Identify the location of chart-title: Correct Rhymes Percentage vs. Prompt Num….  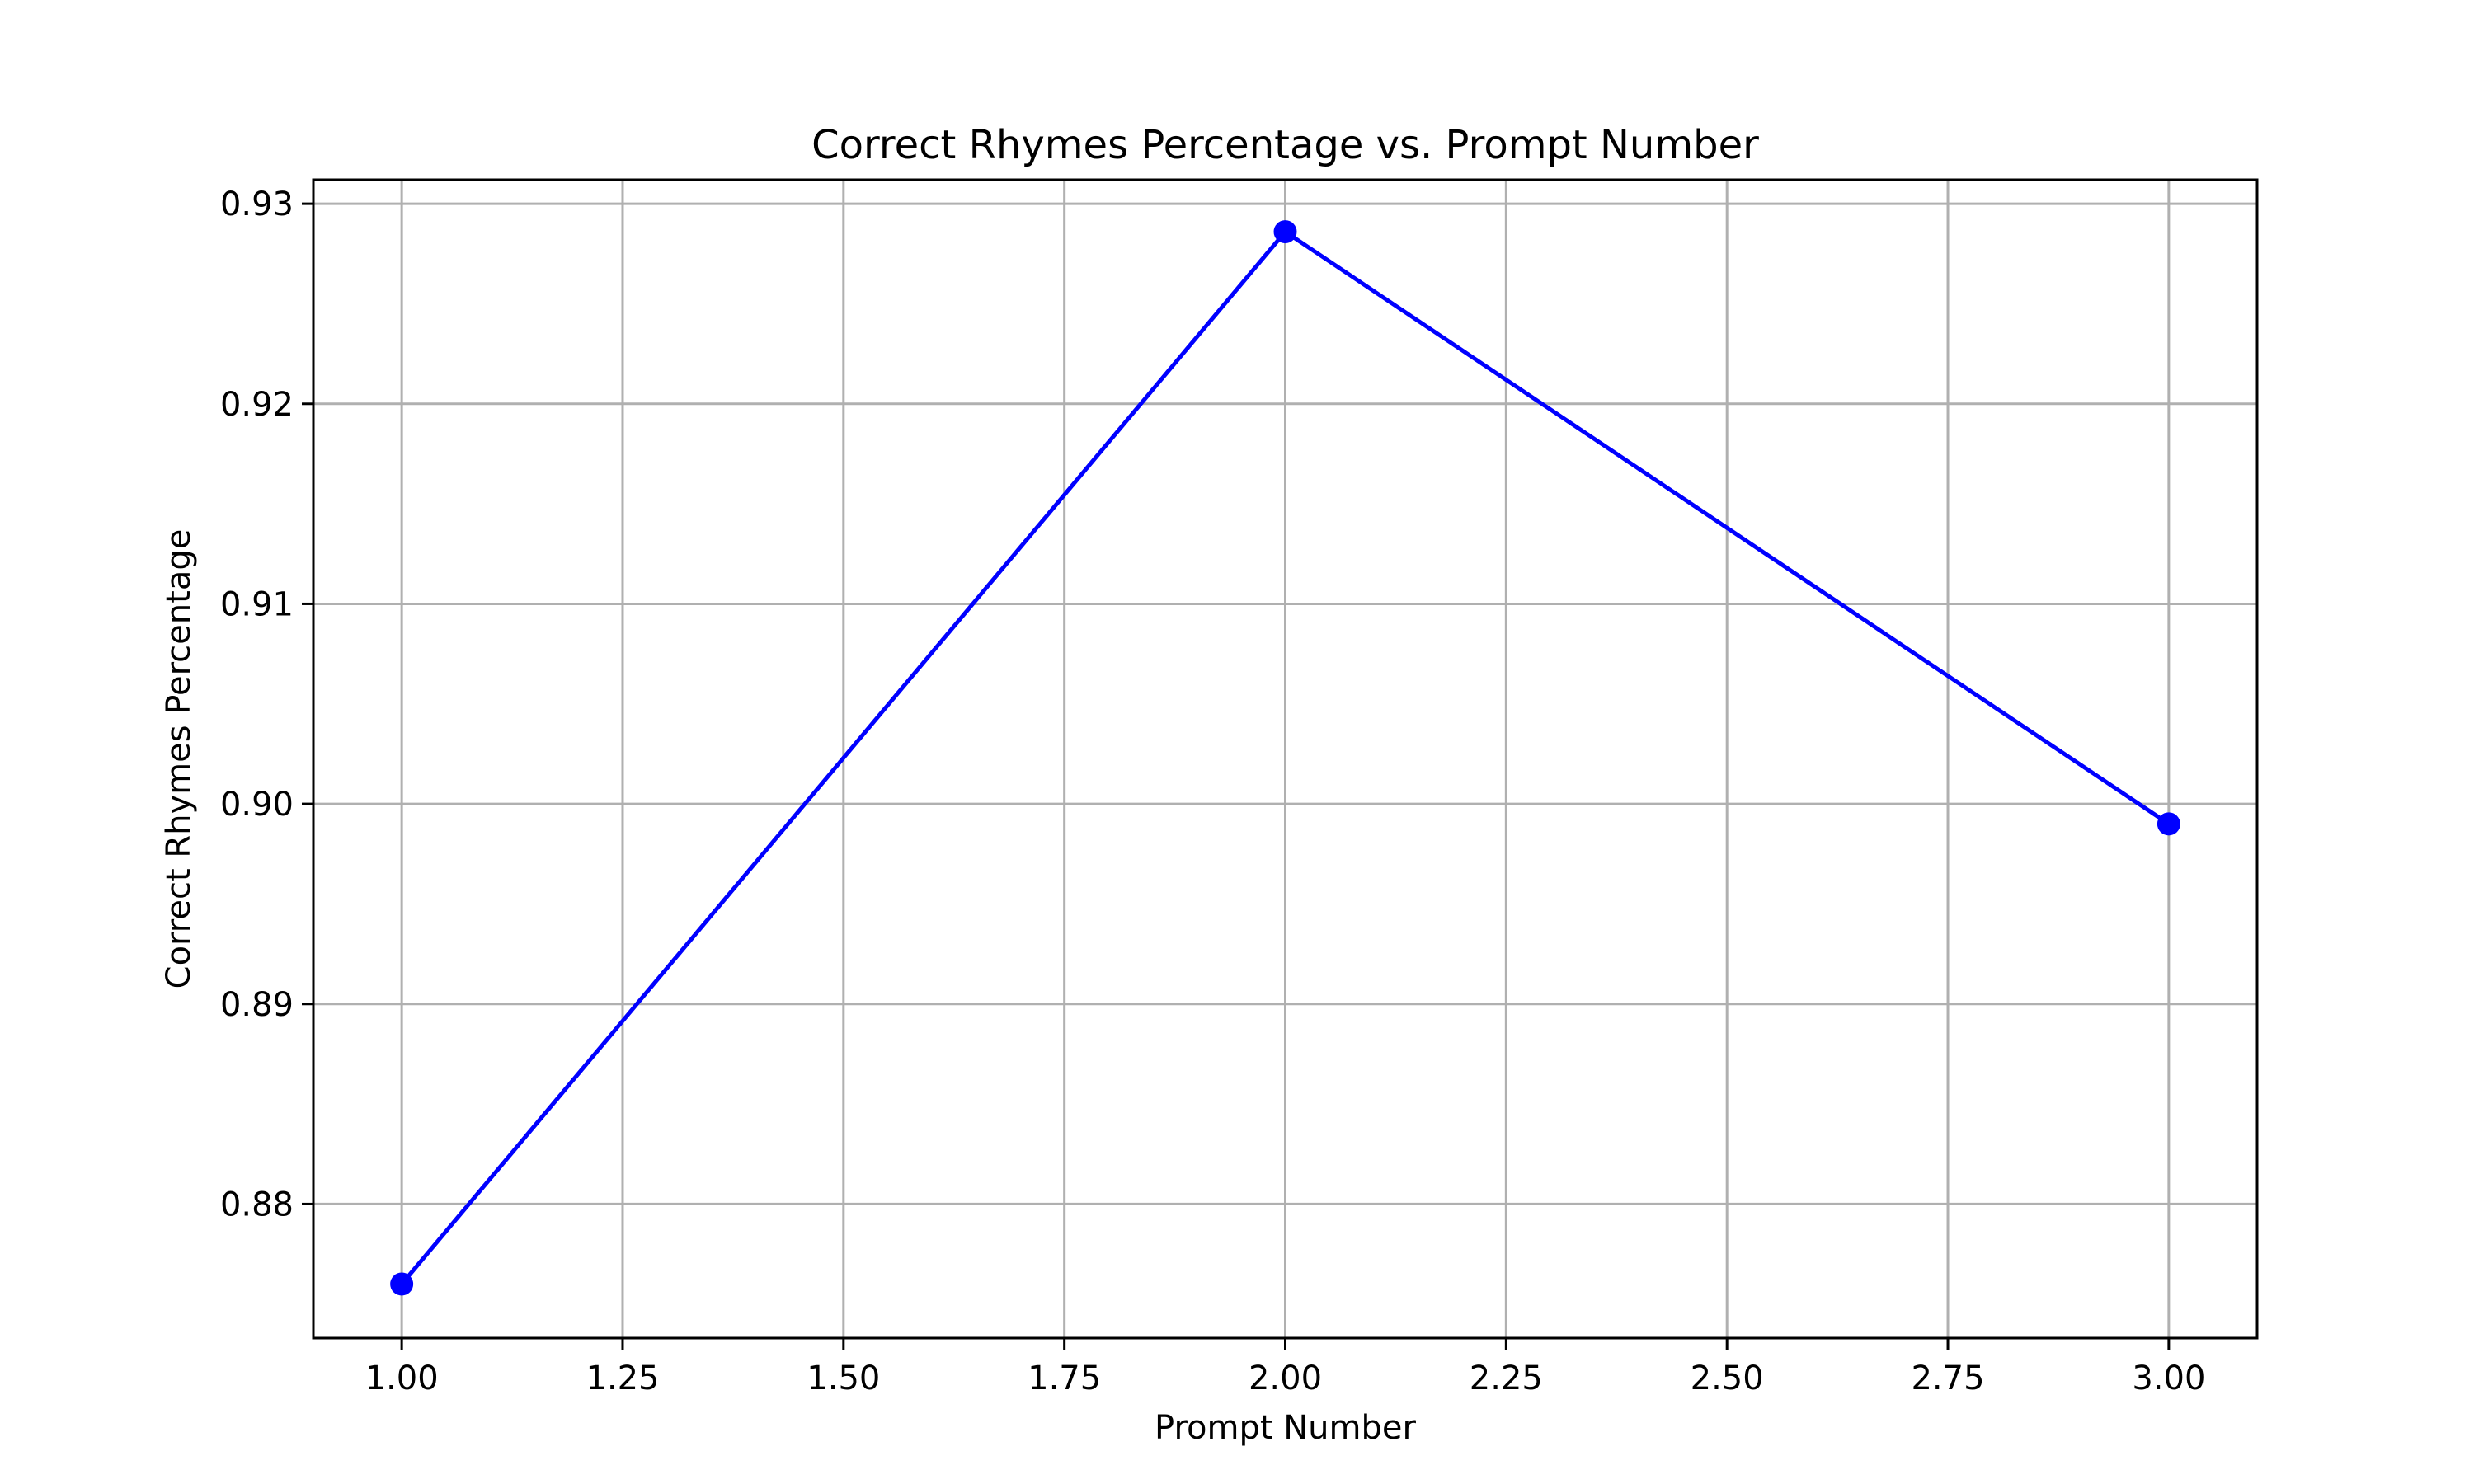
(1285, 145).